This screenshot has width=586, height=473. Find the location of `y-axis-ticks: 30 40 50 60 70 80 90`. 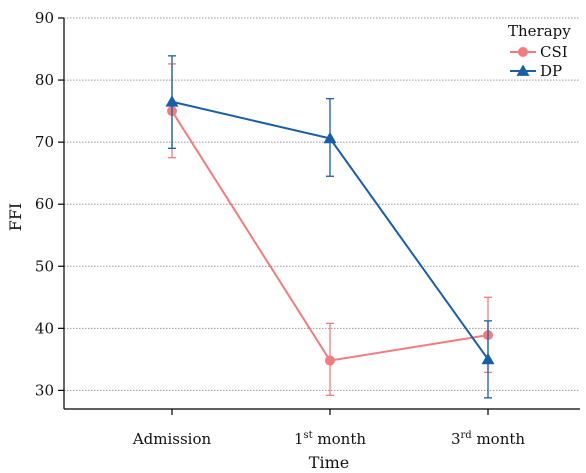

y-axis-ticks: 30 40 50 60 70 80 90 is located at coordinates (49, 204).